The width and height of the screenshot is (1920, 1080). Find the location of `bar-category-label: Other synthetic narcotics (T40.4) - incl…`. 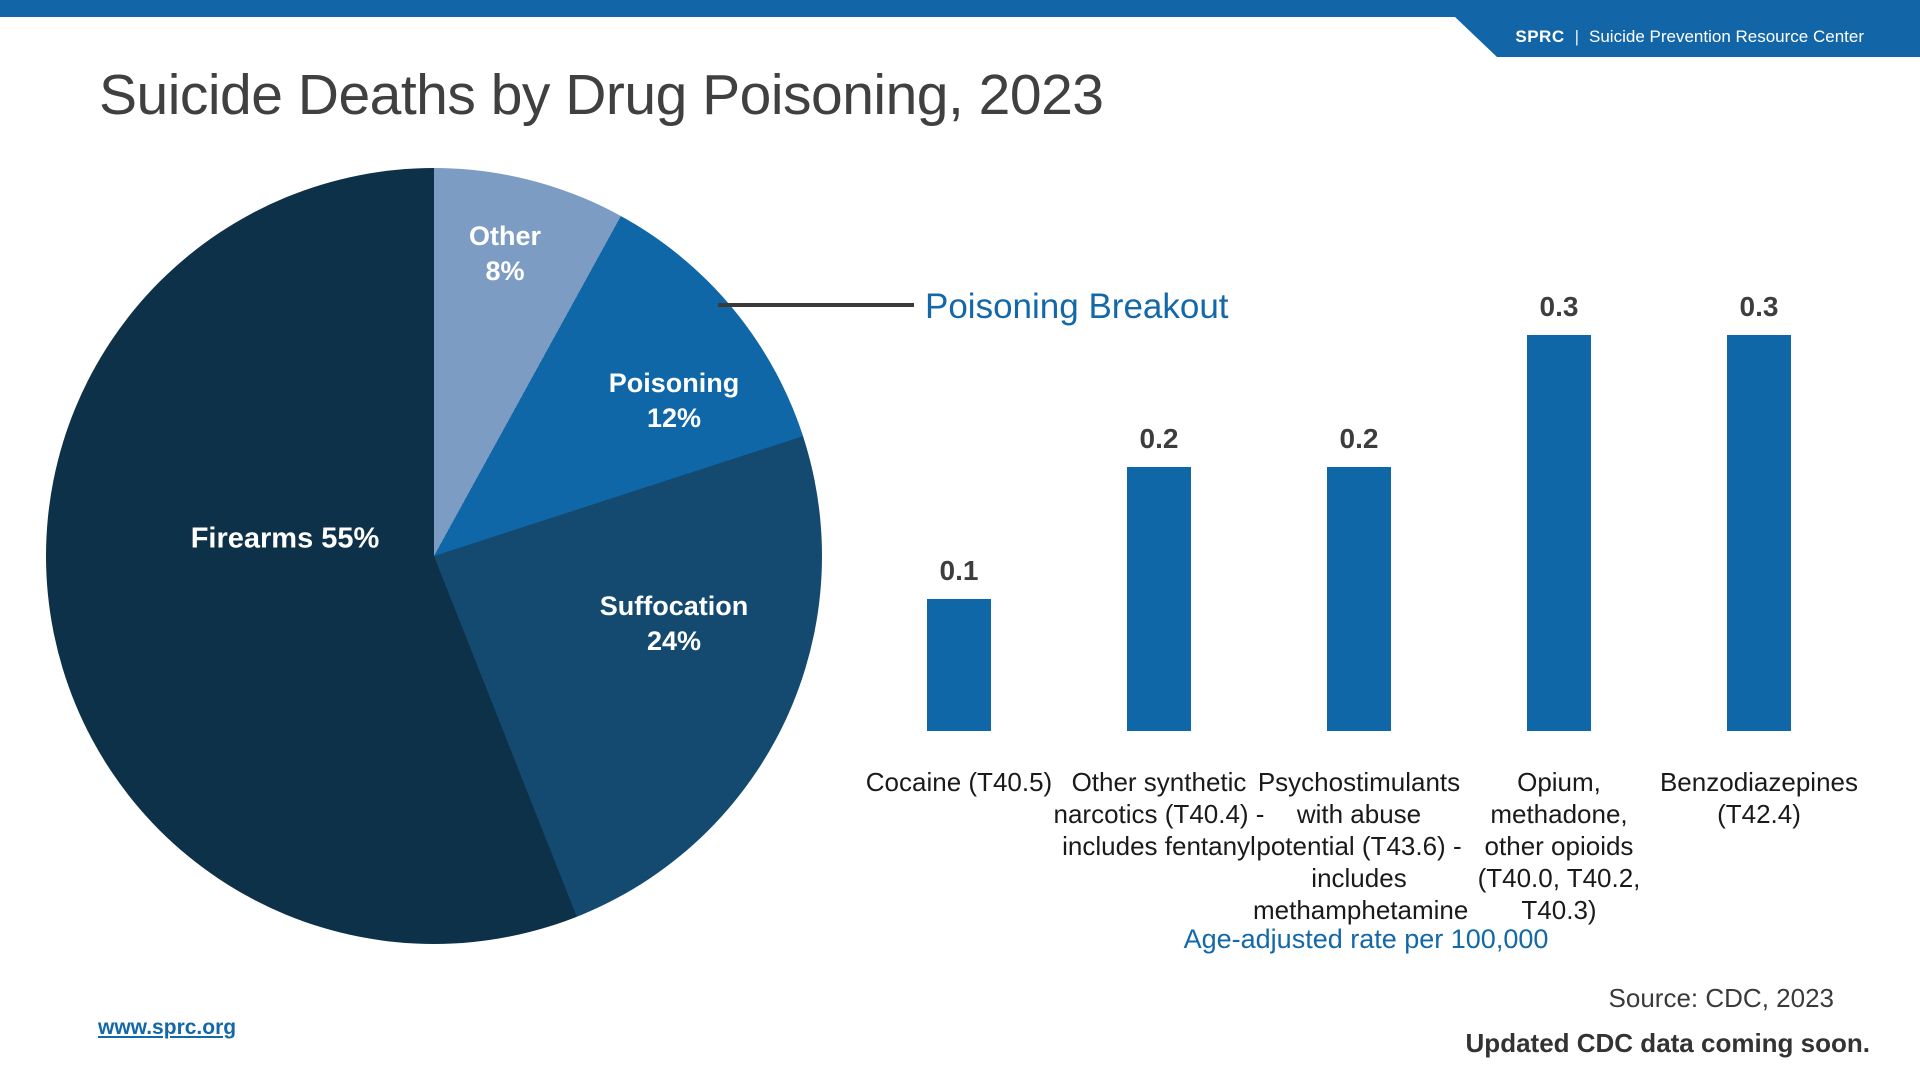

bar-category-label: Other synthetic narcotics (T40.4) - incl… is located at coordinates (1159, 814).